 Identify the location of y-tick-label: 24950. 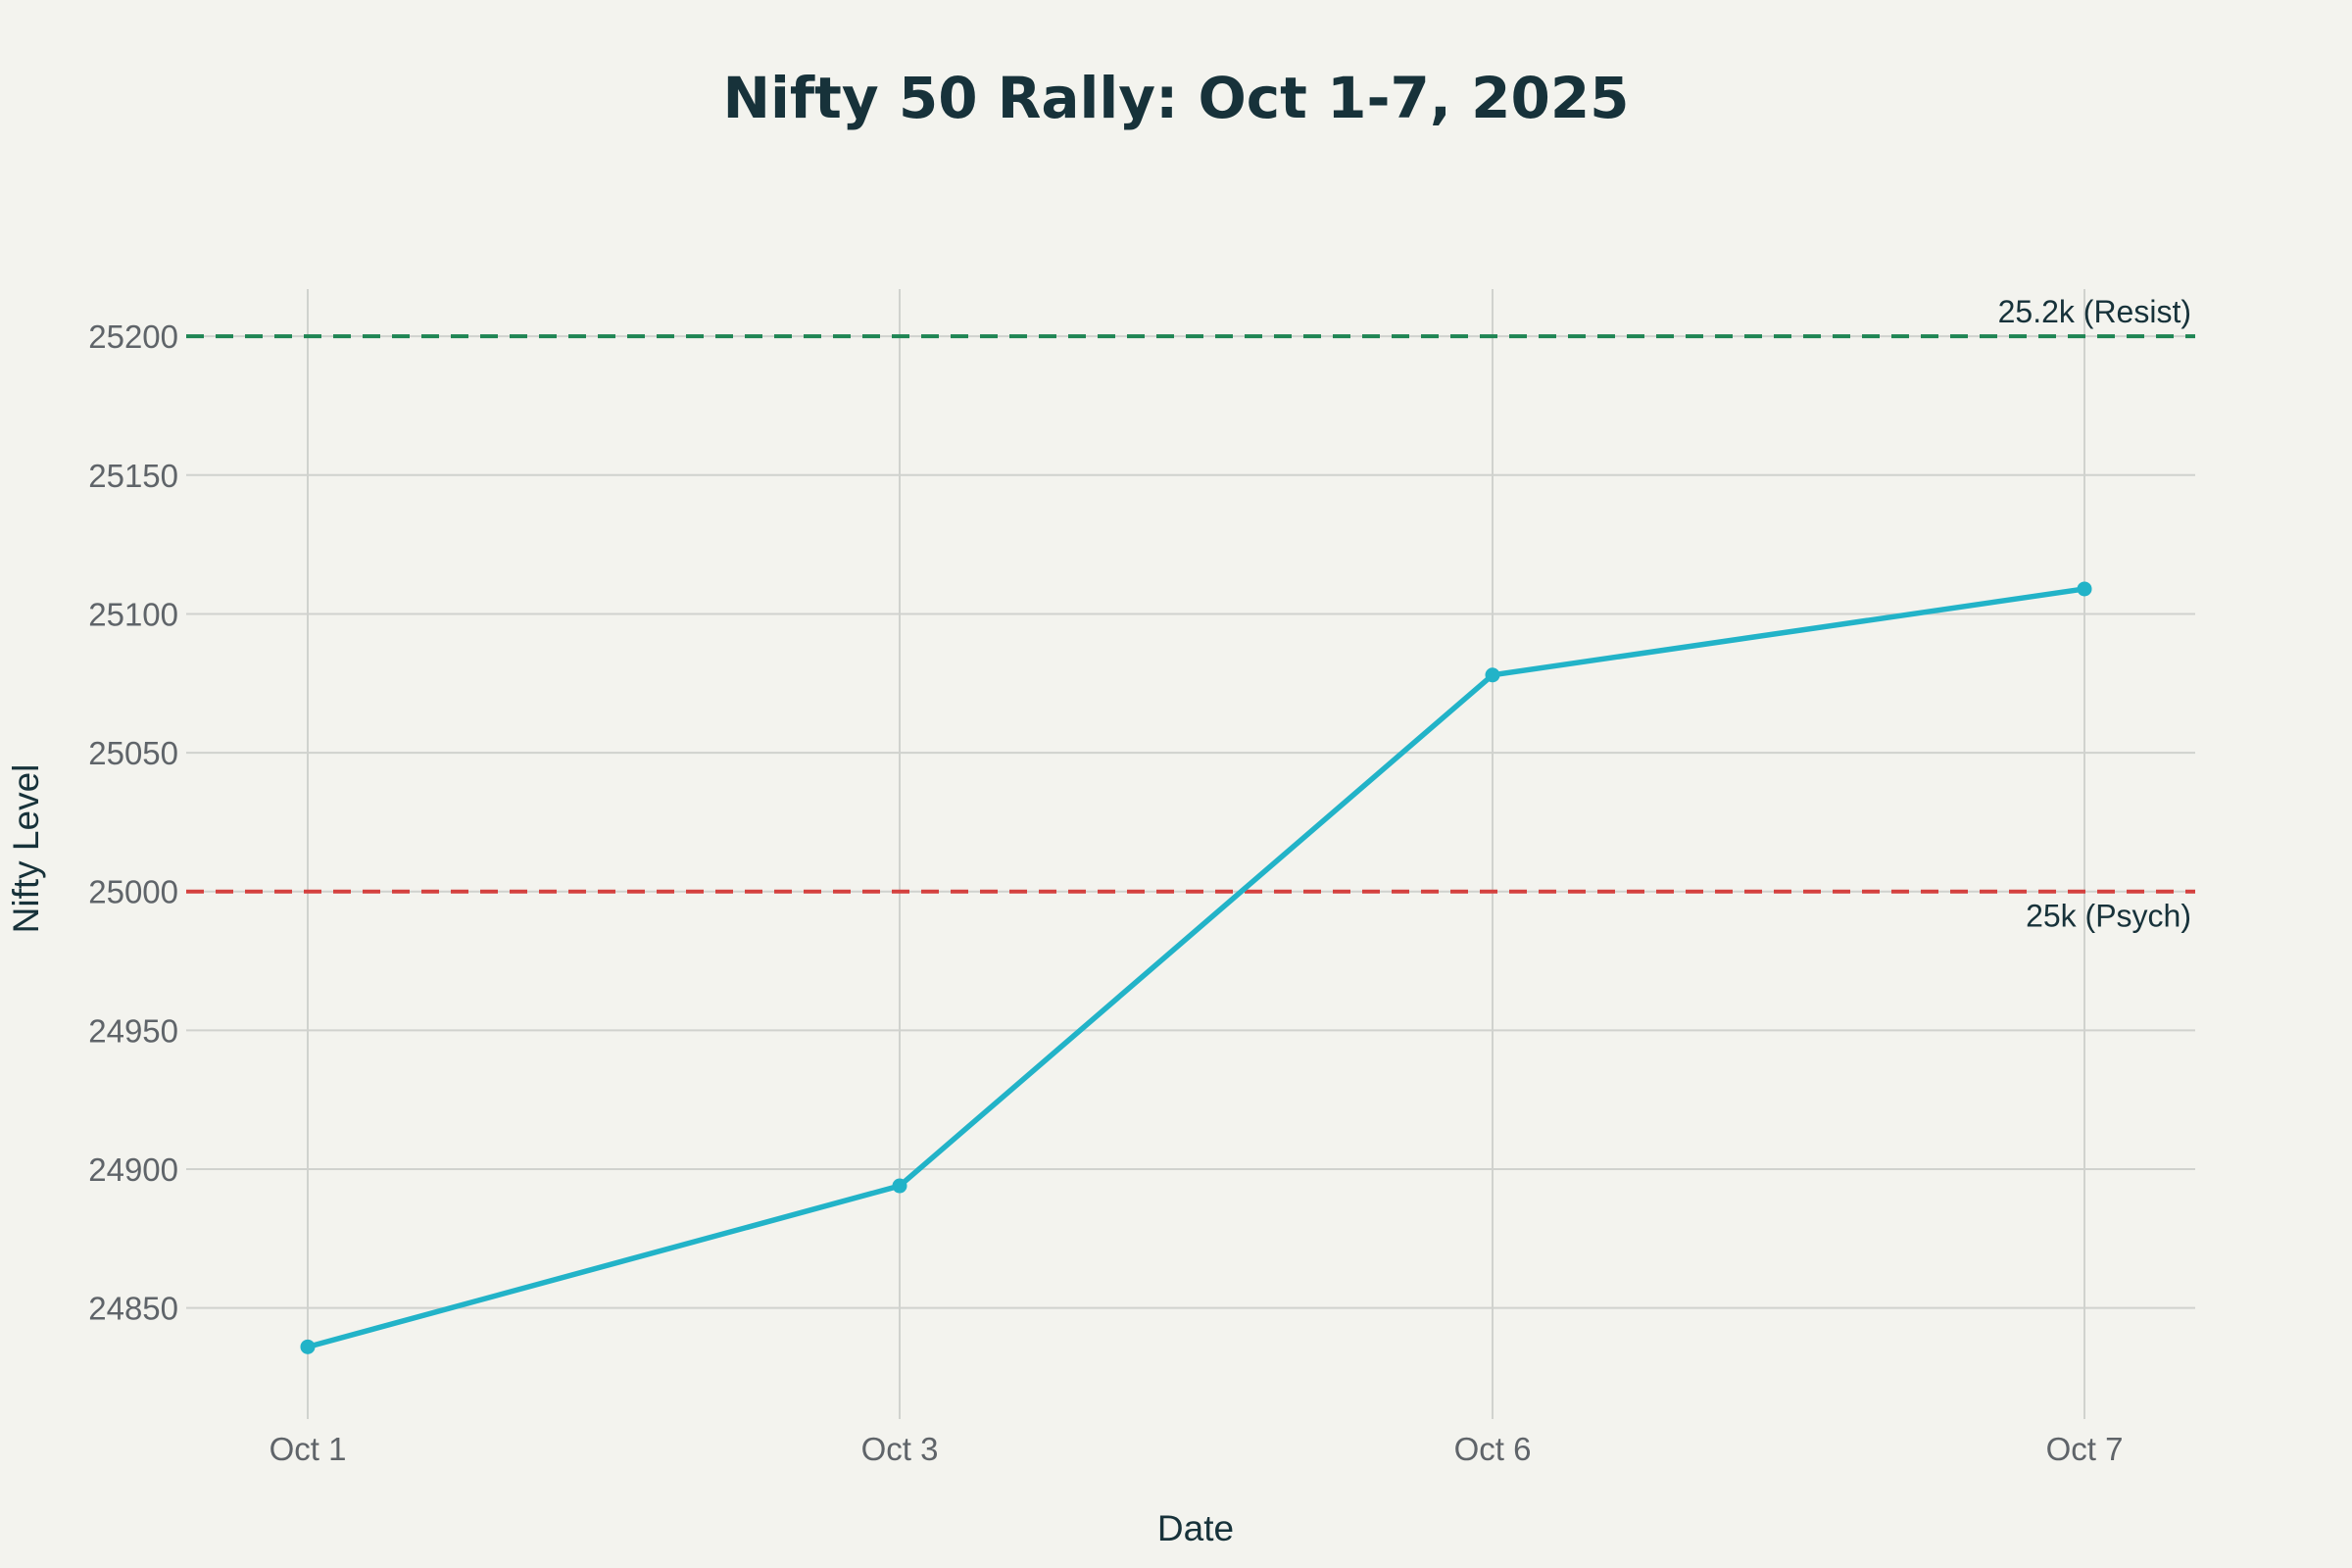
(133, 1030).